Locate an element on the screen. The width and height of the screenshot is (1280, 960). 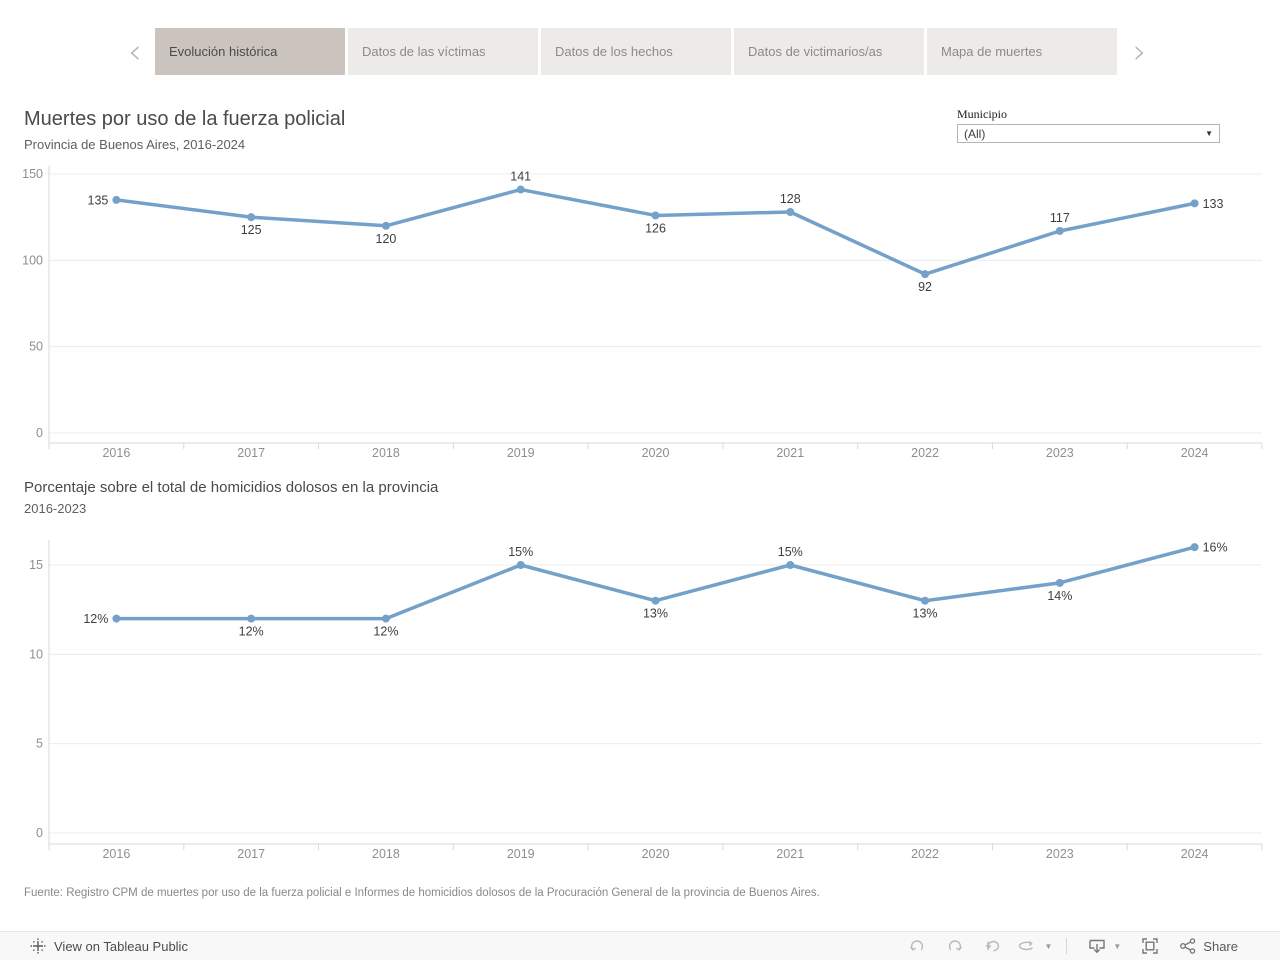
svg-text: 100 is located at coordinates (32, 260).